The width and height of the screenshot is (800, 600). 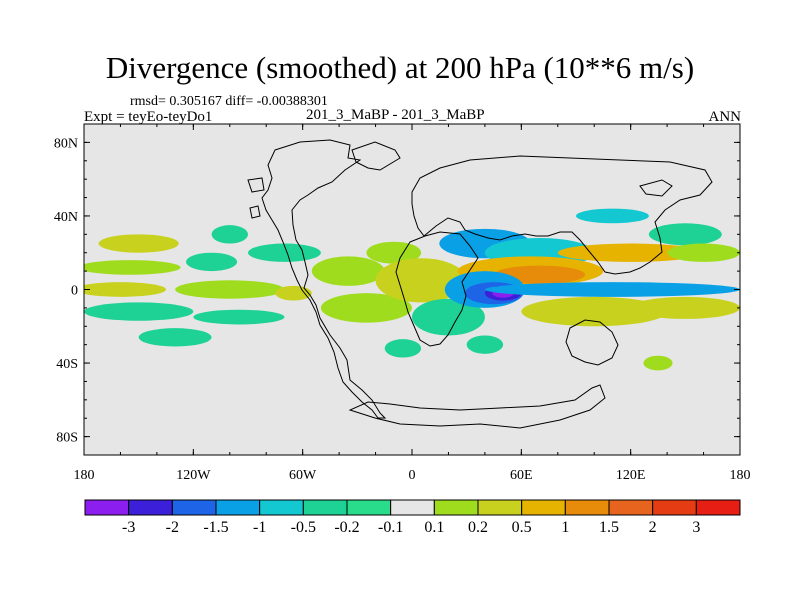 I want to click on colorbar-label-1: -2, so click(x=172, y=527).